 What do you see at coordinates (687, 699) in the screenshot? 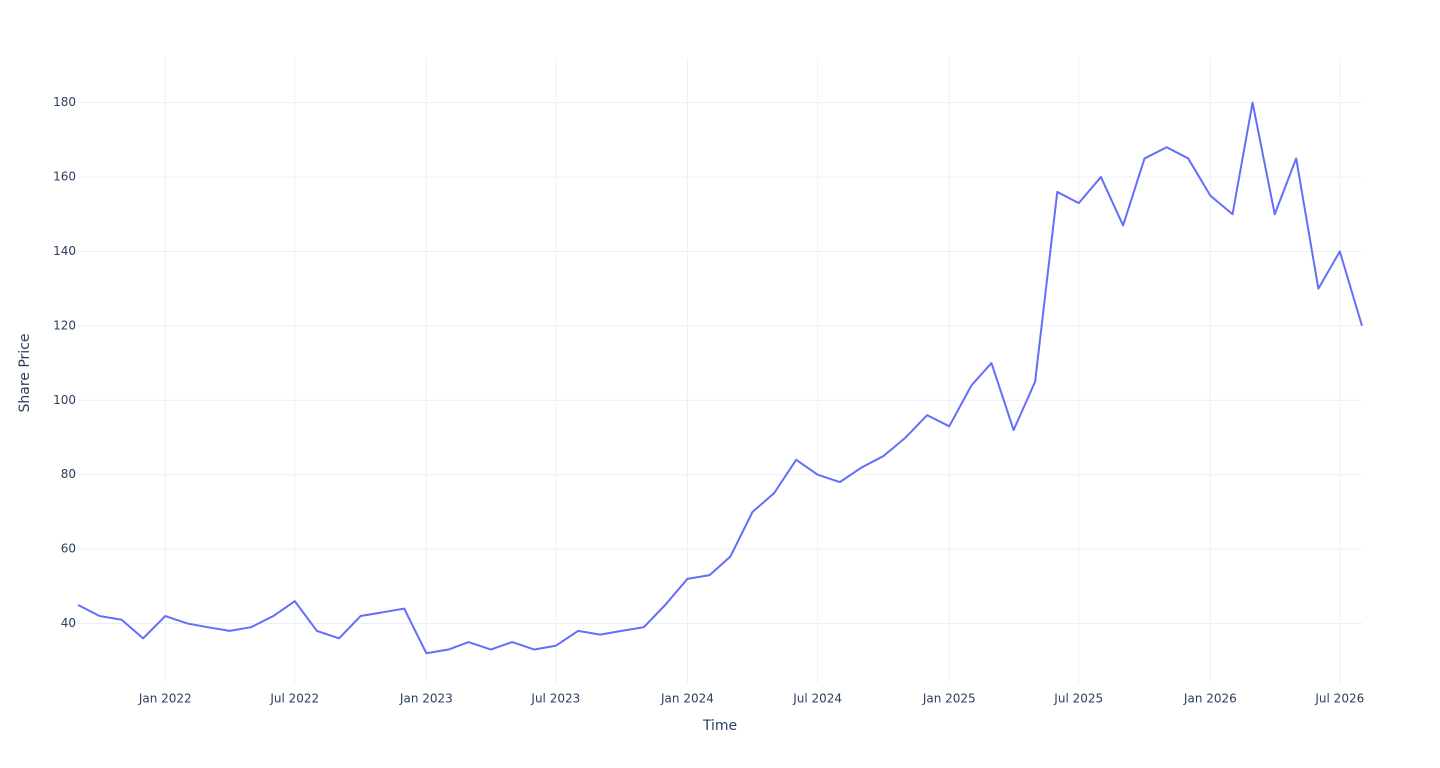
I see `x-tick-label: Jan 2024` at bounding box center [687, 699].